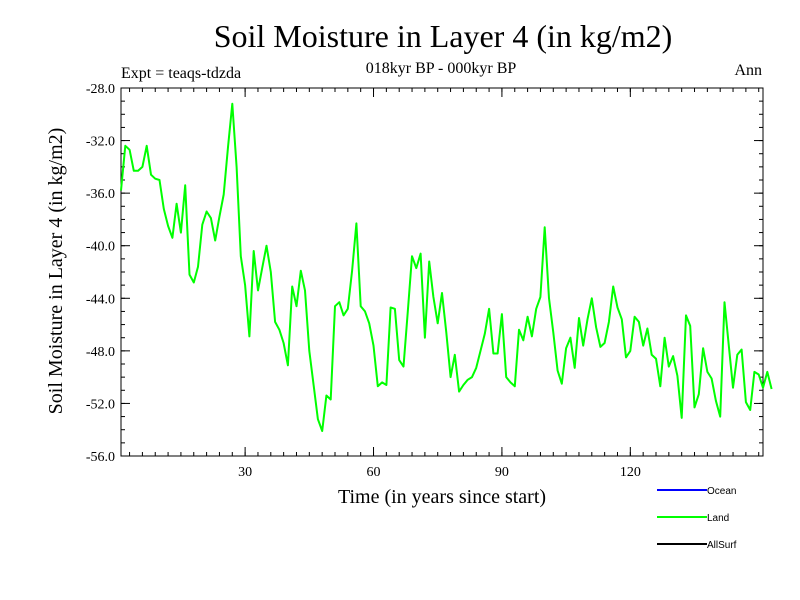 This screenshot has height=600, width=800. What do you see at coordinates (721, 491) in the screenshot?
I see `legend-label-ocean: Ocean` at bounding box center [721, 491].